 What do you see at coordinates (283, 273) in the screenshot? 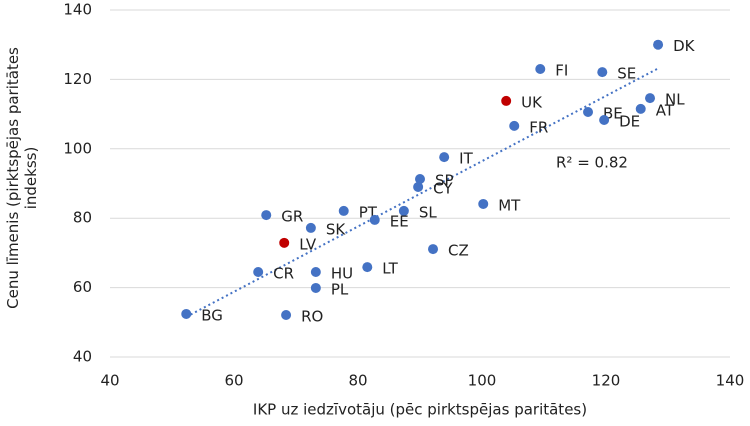
I see `point-label: CR` at bounding box center [283, 273].